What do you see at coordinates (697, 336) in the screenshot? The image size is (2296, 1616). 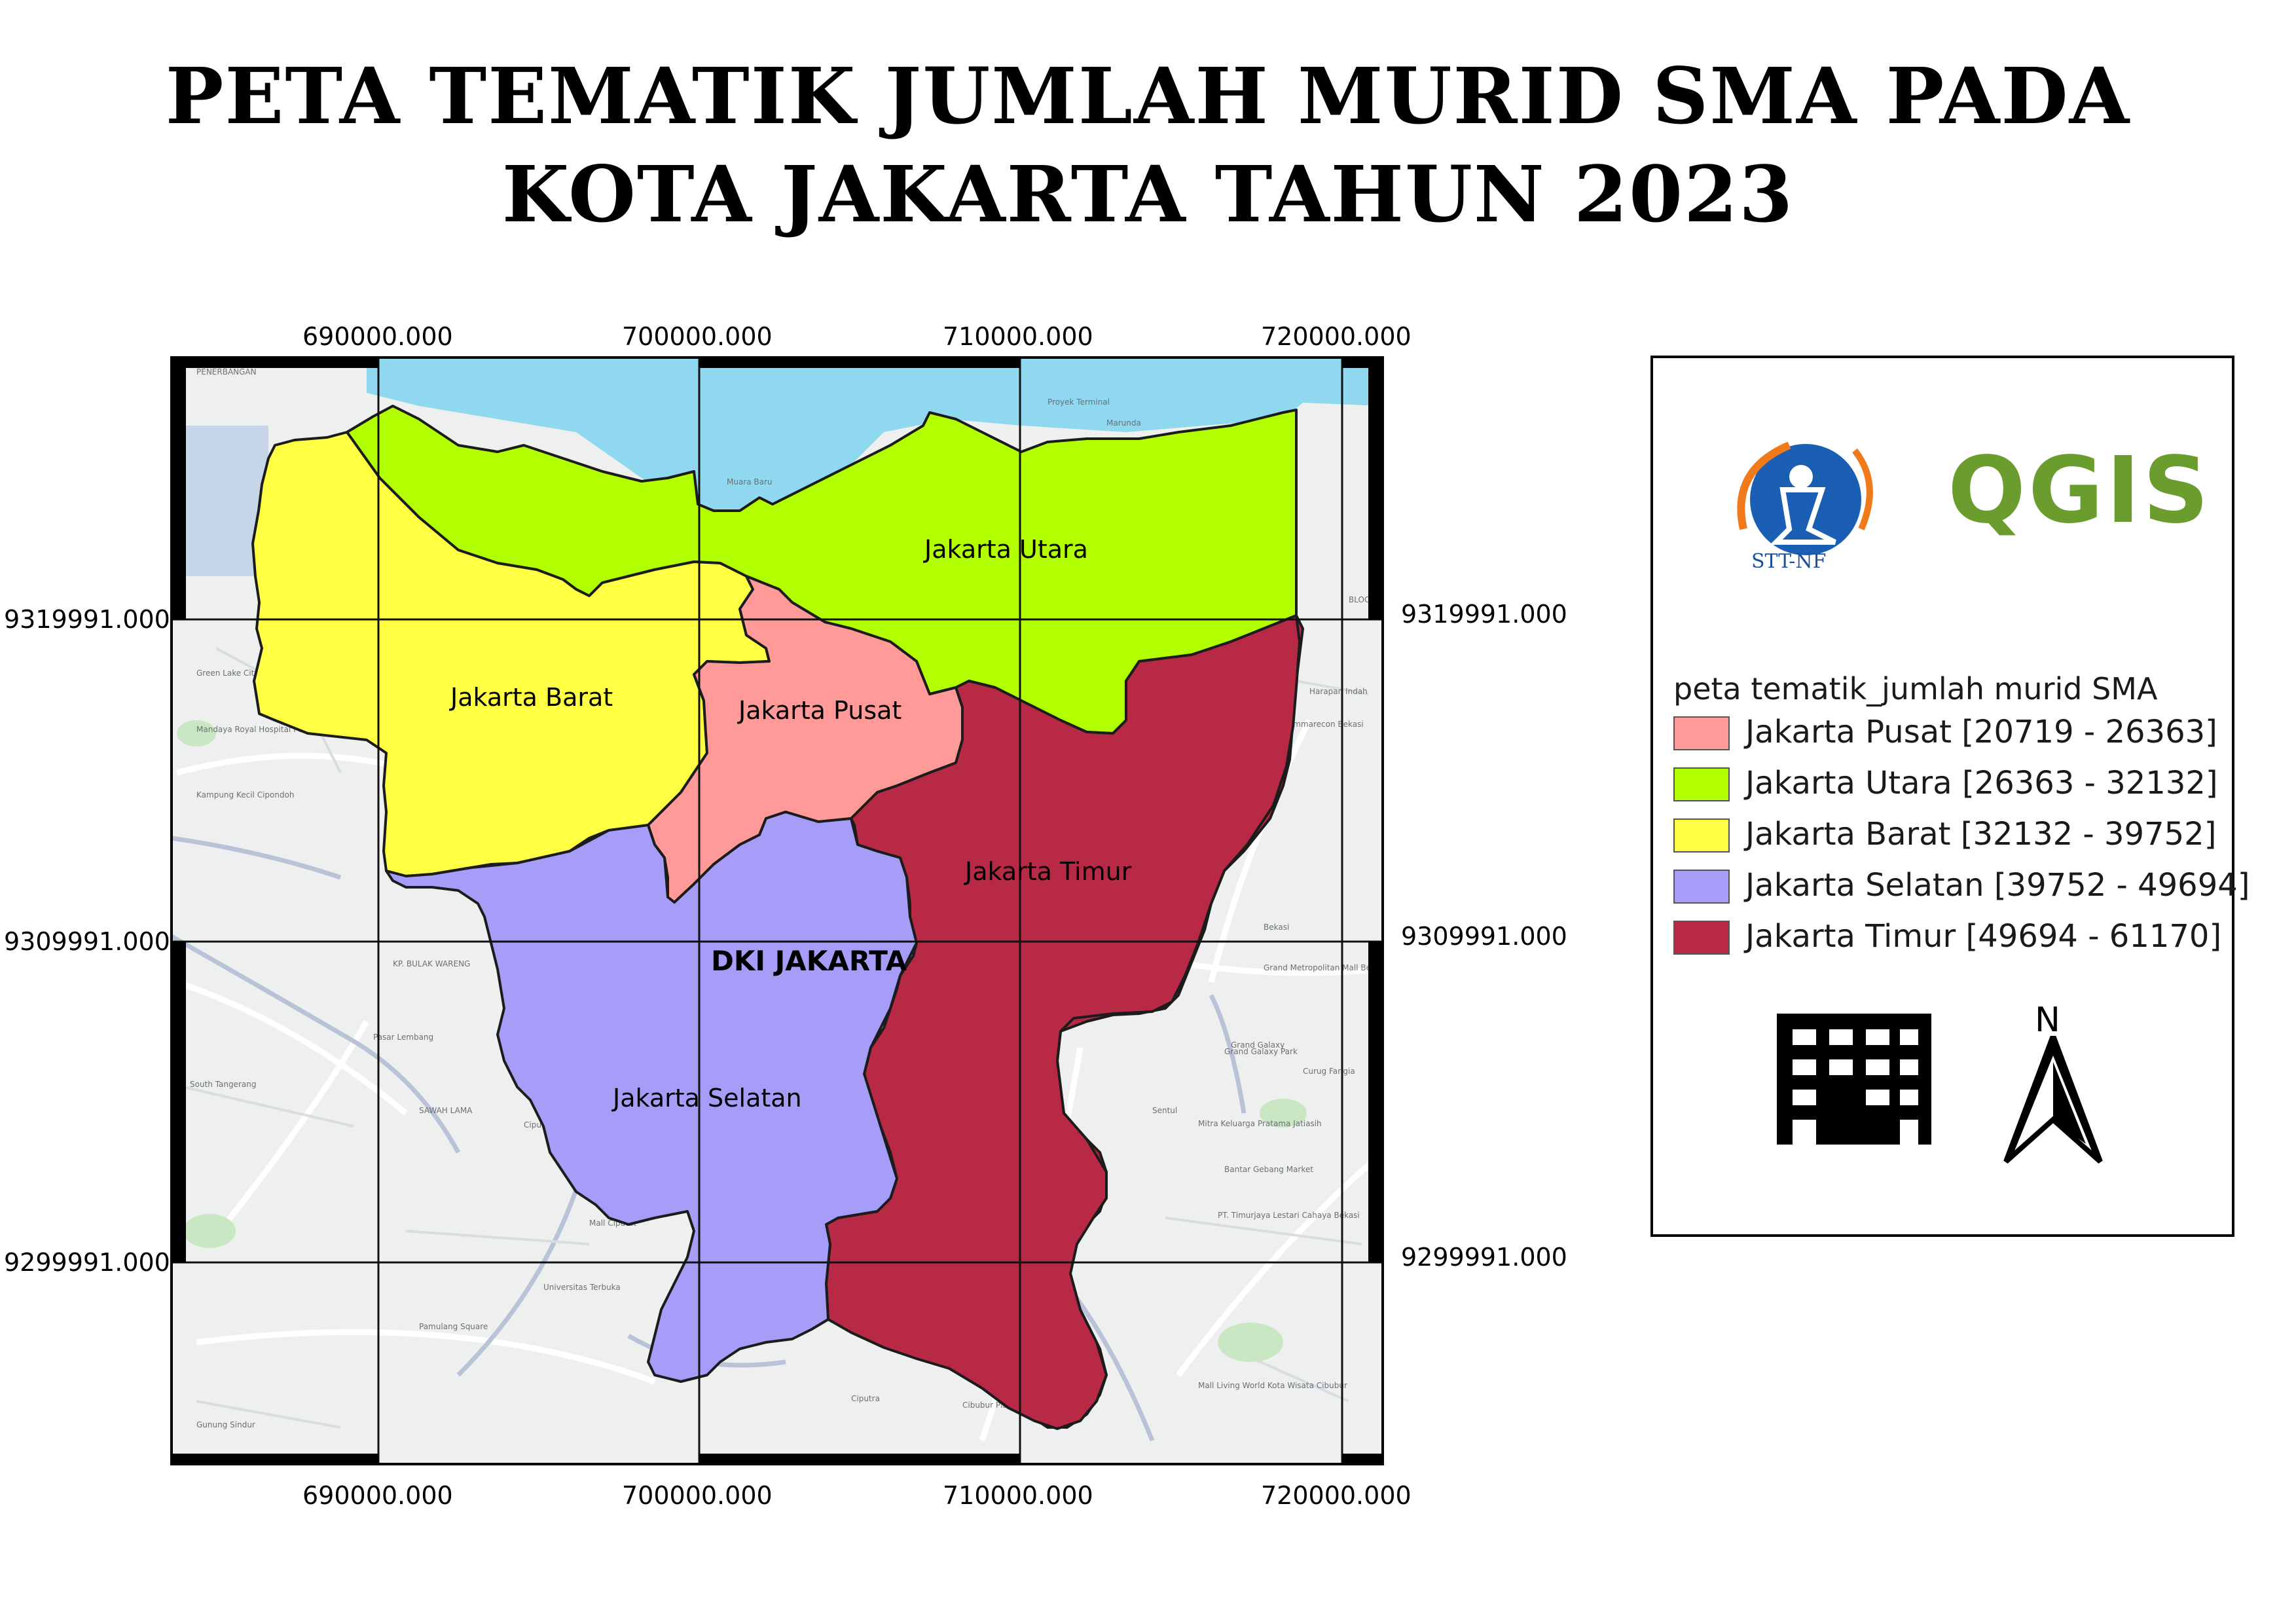 I see `x-label-top-2: 700000.000` at bounding box center [697, 336].